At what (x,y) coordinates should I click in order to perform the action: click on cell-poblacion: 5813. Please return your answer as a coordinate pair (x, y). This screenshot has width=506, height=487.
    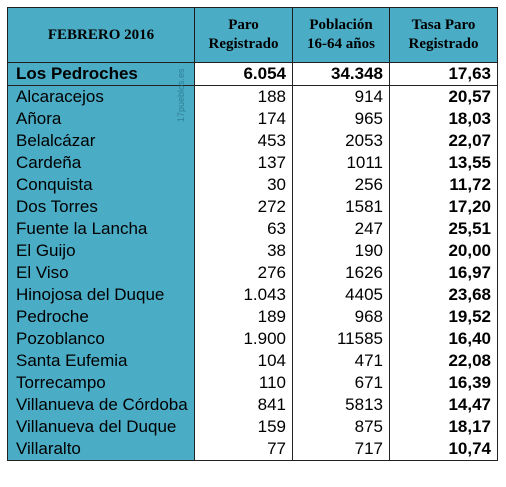
    Looking at the image, I should click on (341, 405).